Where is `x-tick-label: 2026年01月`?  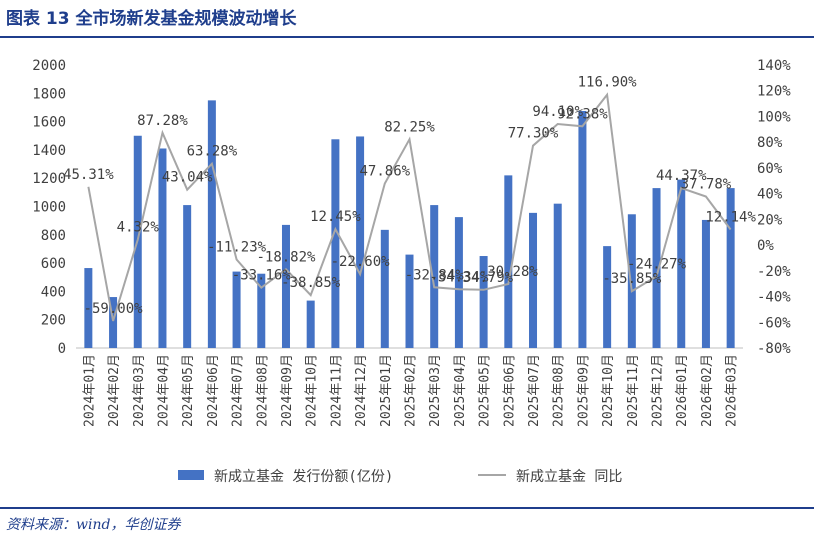
x-tick-label: 2026年01月 is located at coordinates (682, 390).